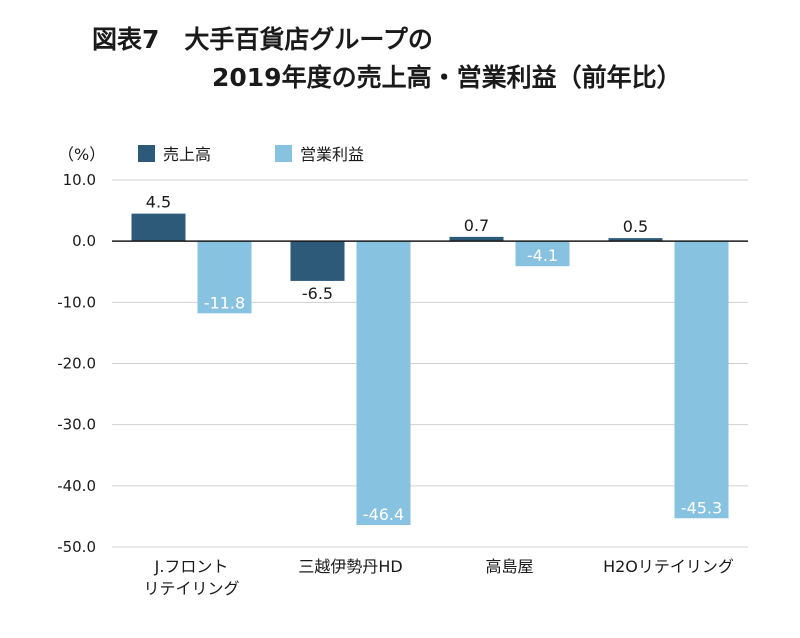 Image resolution: width=800 pixels, height=638 pixels. I want to click on chart-title-line2: 2019年度の売上高・営業利益（前年比）, so click(447, 77).